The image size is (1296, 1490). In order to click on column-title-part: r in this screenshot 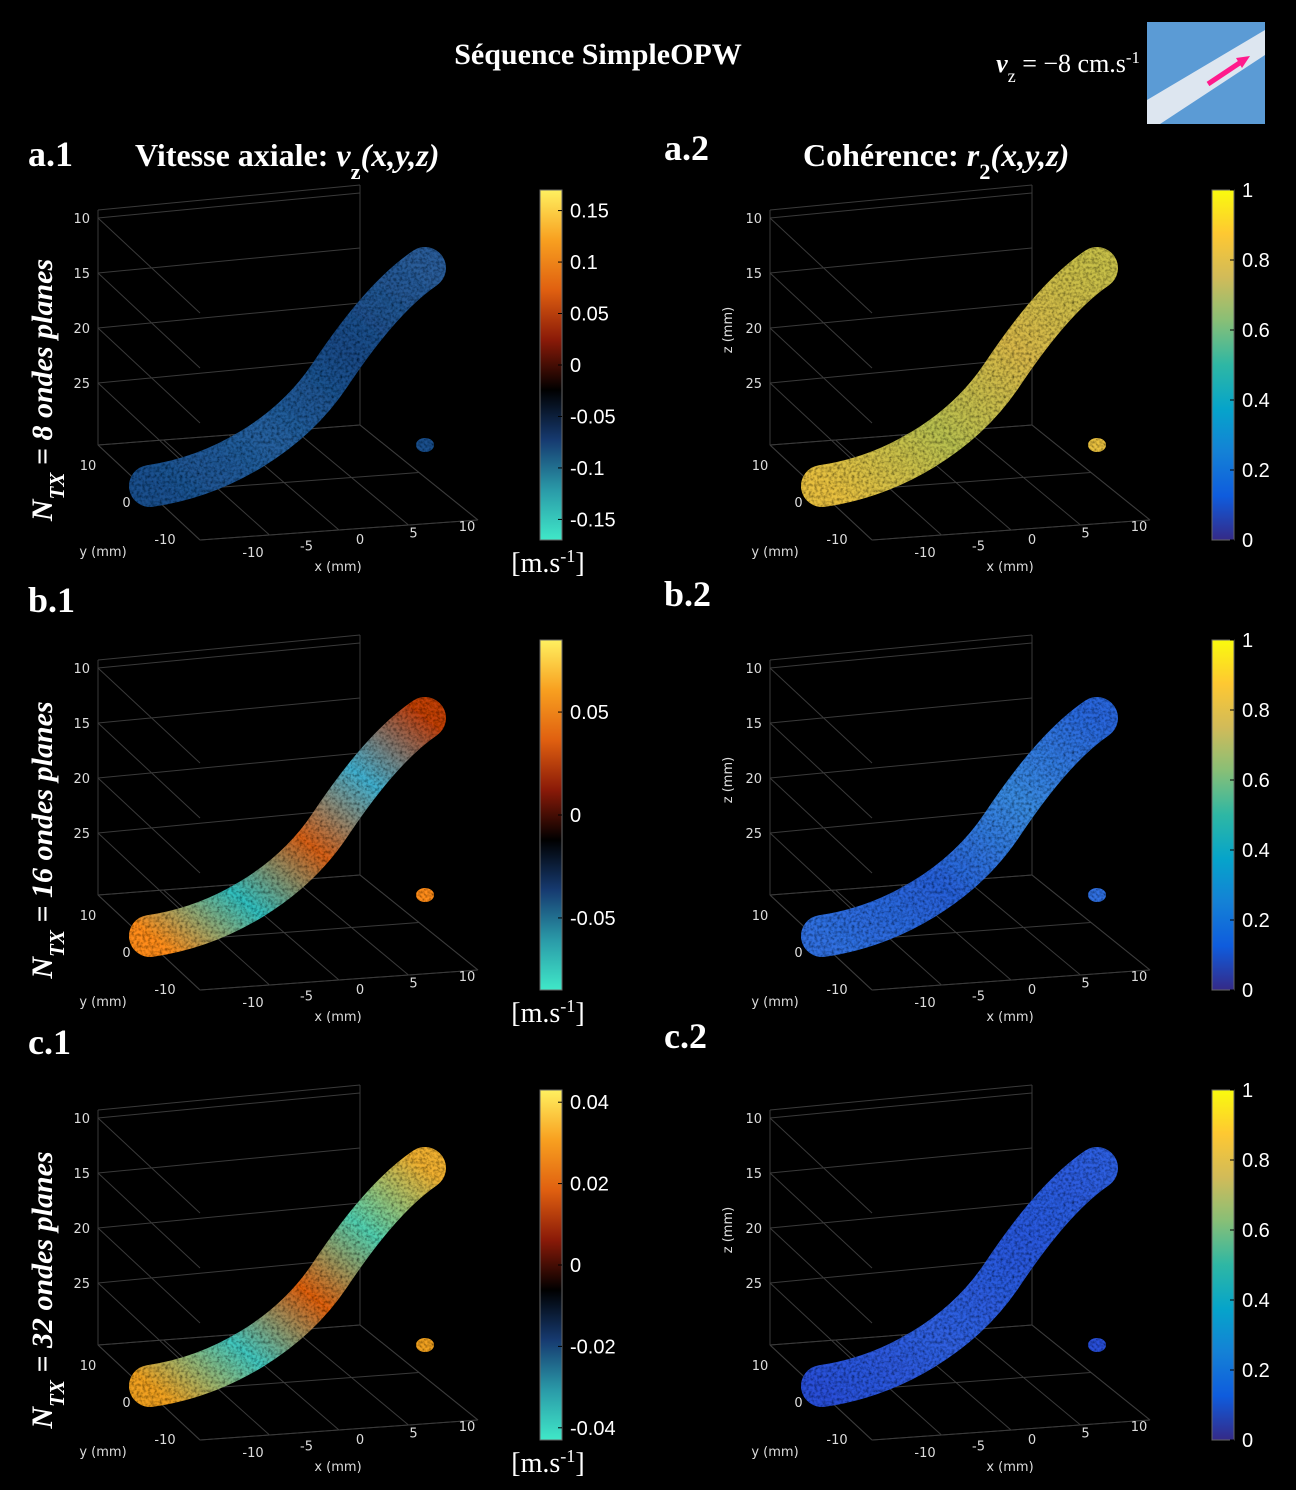, I will do `click(973, 155)`.